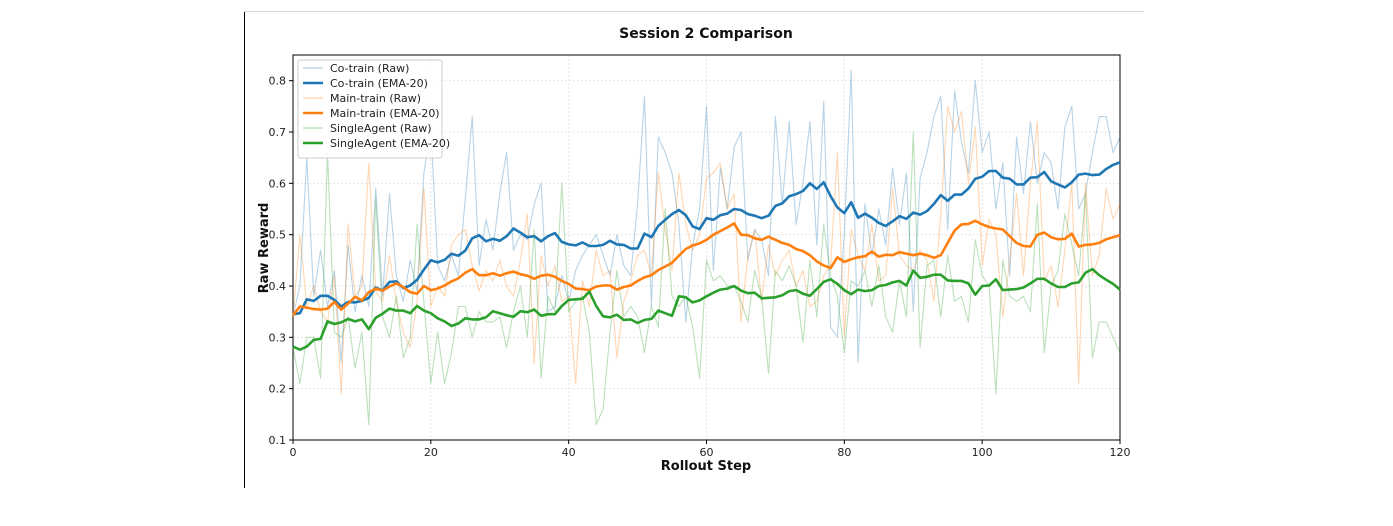 The height and width of the screenshot is (526, 1393). What do you see at coordinates (278, 81) in the screenshot?
I see `y-tick-label: 0.8` at bounding box center [278, 81].